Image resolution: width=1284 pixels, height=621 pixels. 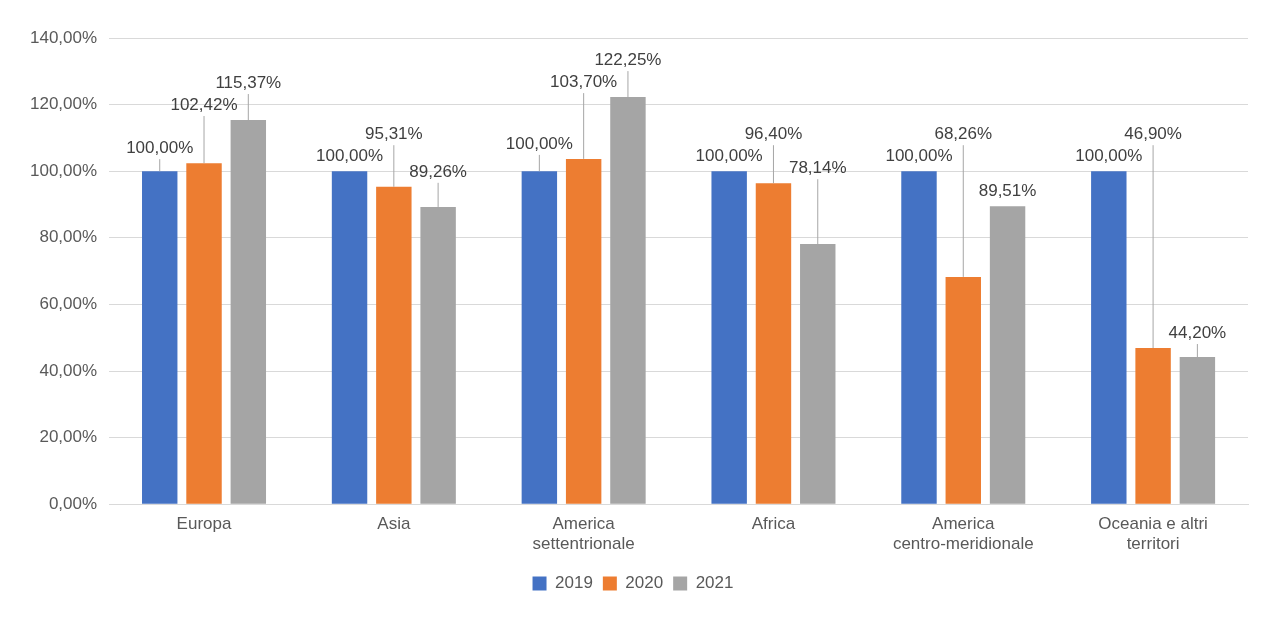 What do you see at coordinates (68, 437) in the screenshot?
I see `y-tick-label: 20,00%` at bounding box center [68, 437].